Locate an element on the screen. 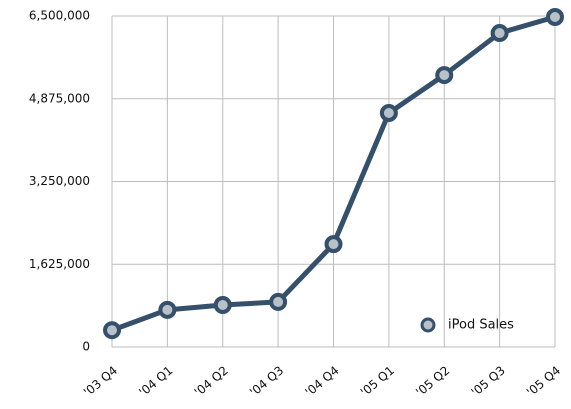 The image size is (571, 409). legend-label: iPod Sales is located at coordinates (481, 325).